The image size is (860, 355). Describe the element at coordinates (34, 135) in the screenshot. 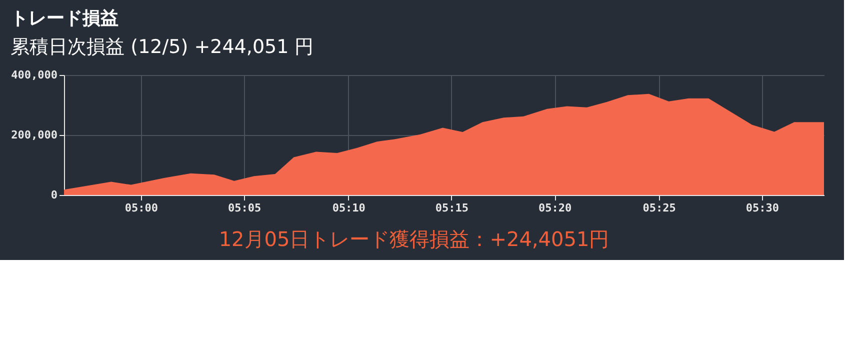

I see `y-tick-label: 200,000` at that location.